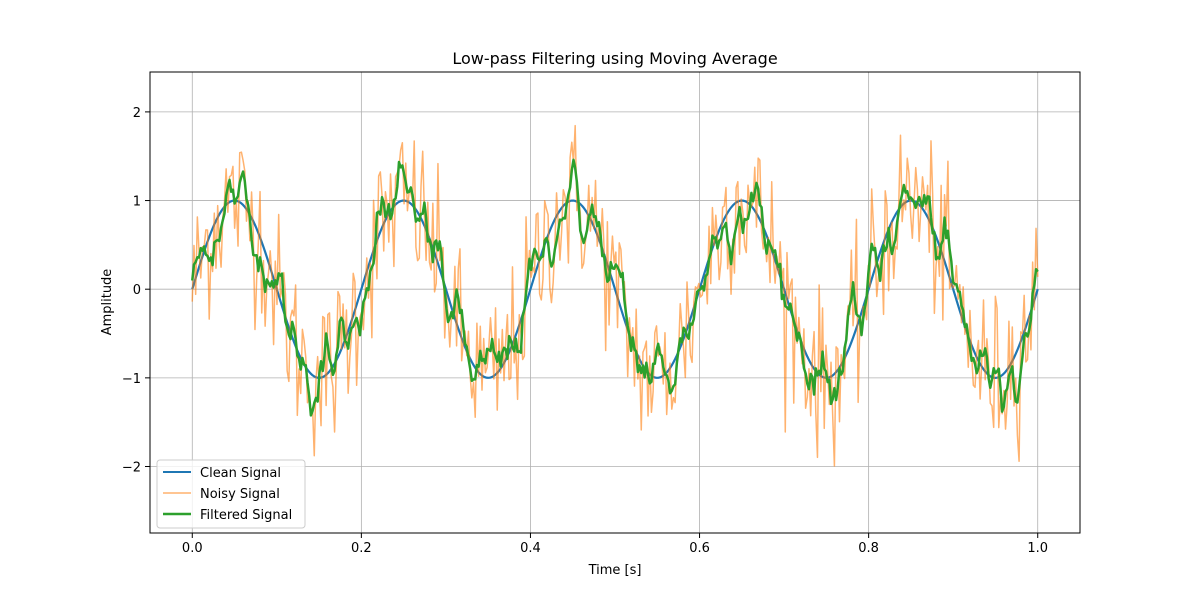  What do you see at coordinates (131, 468) in the screenshot?
I see `y-tick-label-0: −2` at bounding box center [131, 468].